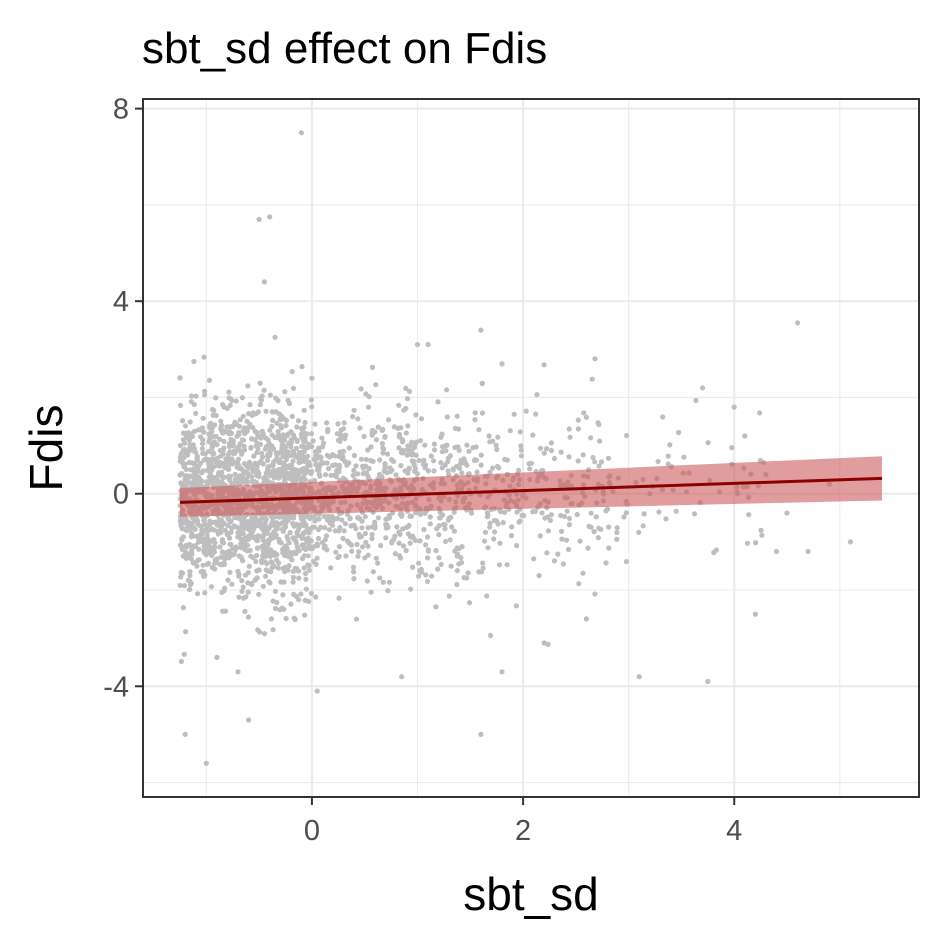  I want to click on y-tick-label: -4, so click(116, 687).